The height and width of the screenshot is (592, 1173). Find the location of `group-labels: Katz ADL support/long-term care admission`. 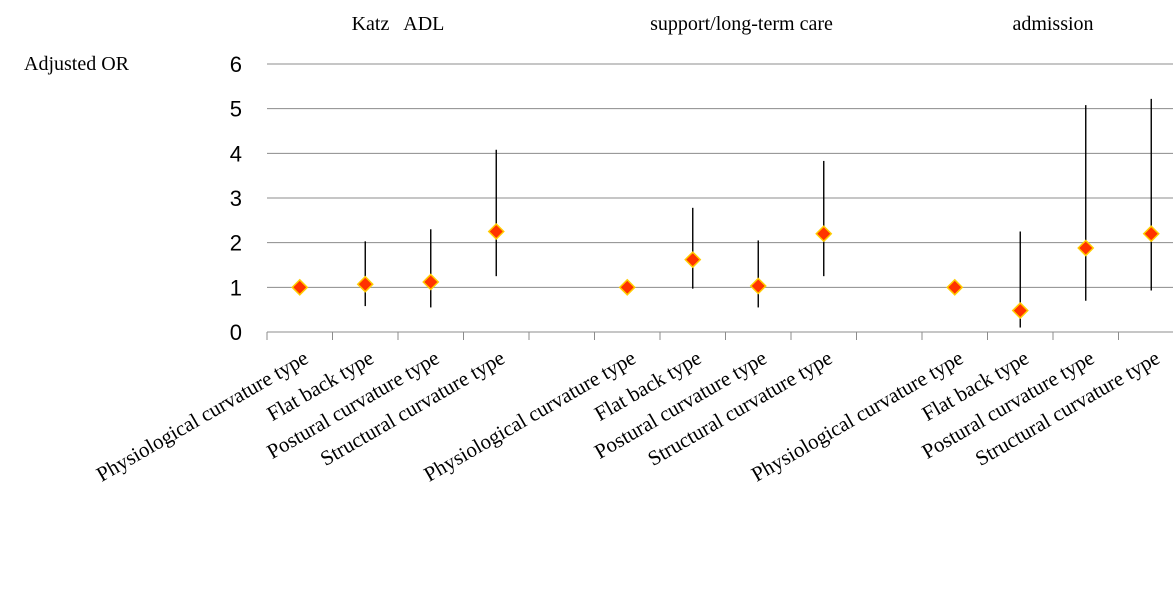

group-labels: Katz ADL support/long-term care admission is located at coordinates (723, 24).